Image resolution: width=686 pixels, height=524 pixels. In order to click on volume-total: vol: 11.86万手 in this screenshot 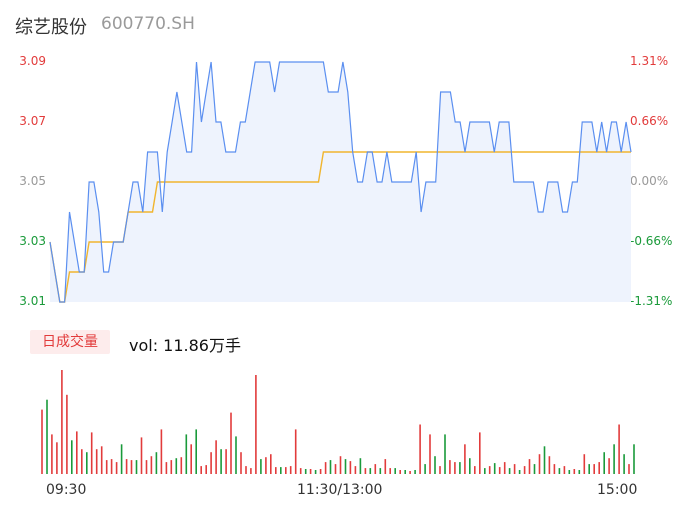, I will do `click(185, 345)`.